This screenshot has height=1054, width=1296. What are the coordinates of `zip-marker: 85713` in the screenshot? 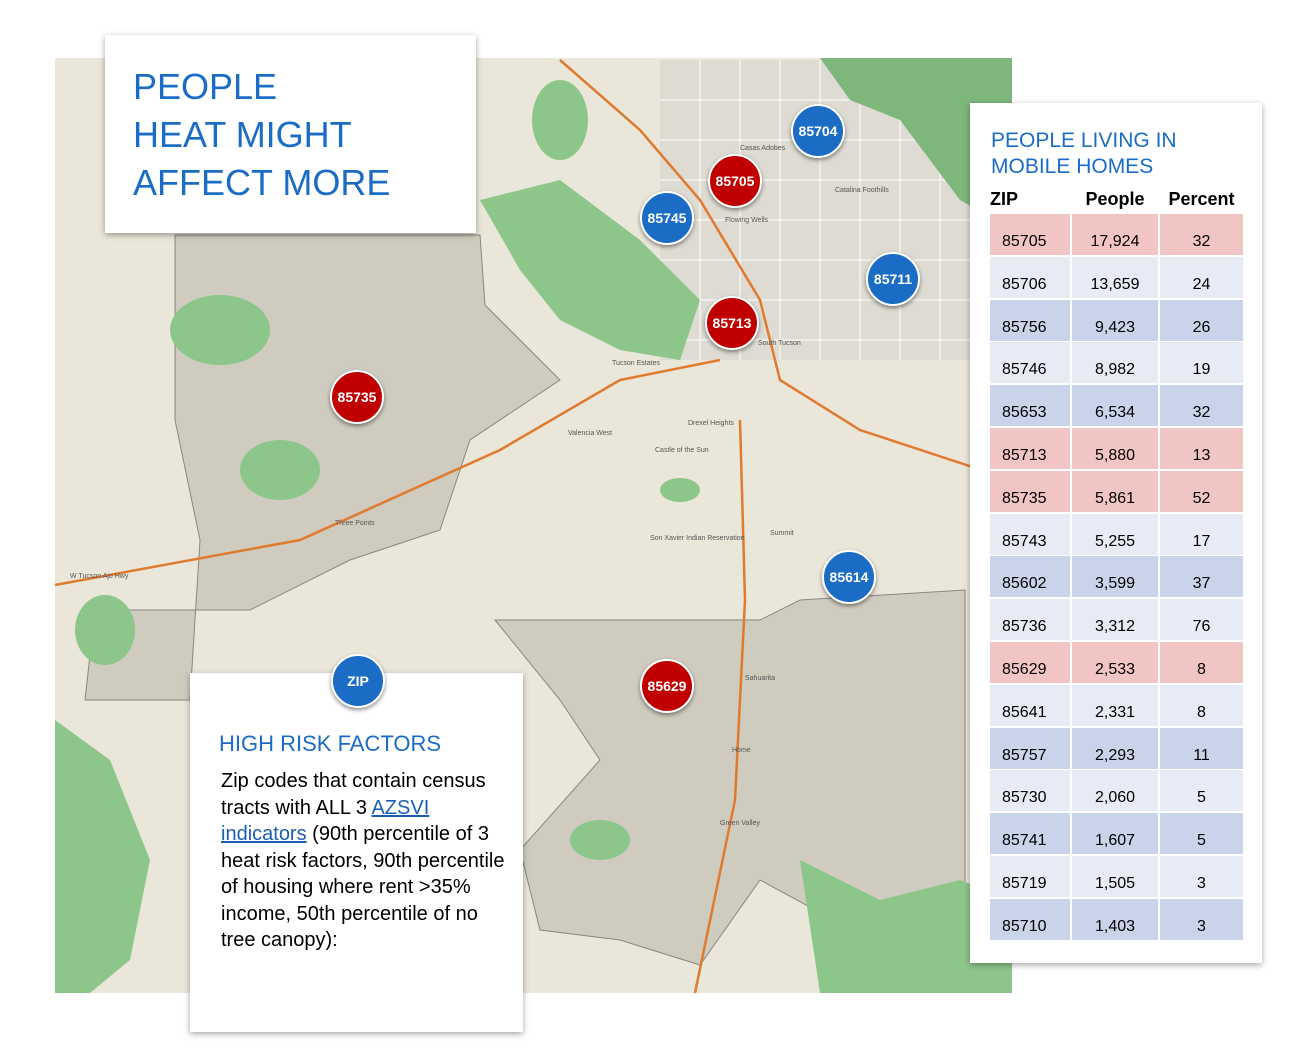 It's located at (732, 323).